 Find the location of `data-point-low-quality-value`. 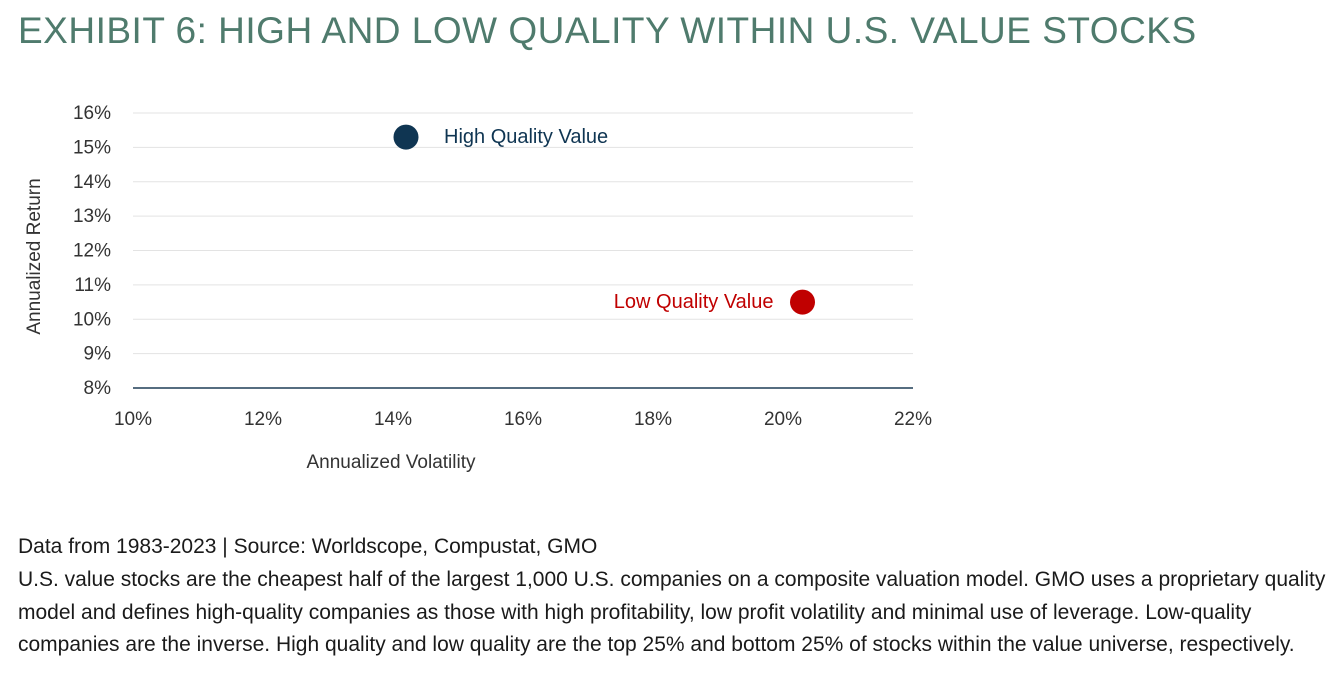

data-point-low-quality-value is located at coordinates (802, 302).